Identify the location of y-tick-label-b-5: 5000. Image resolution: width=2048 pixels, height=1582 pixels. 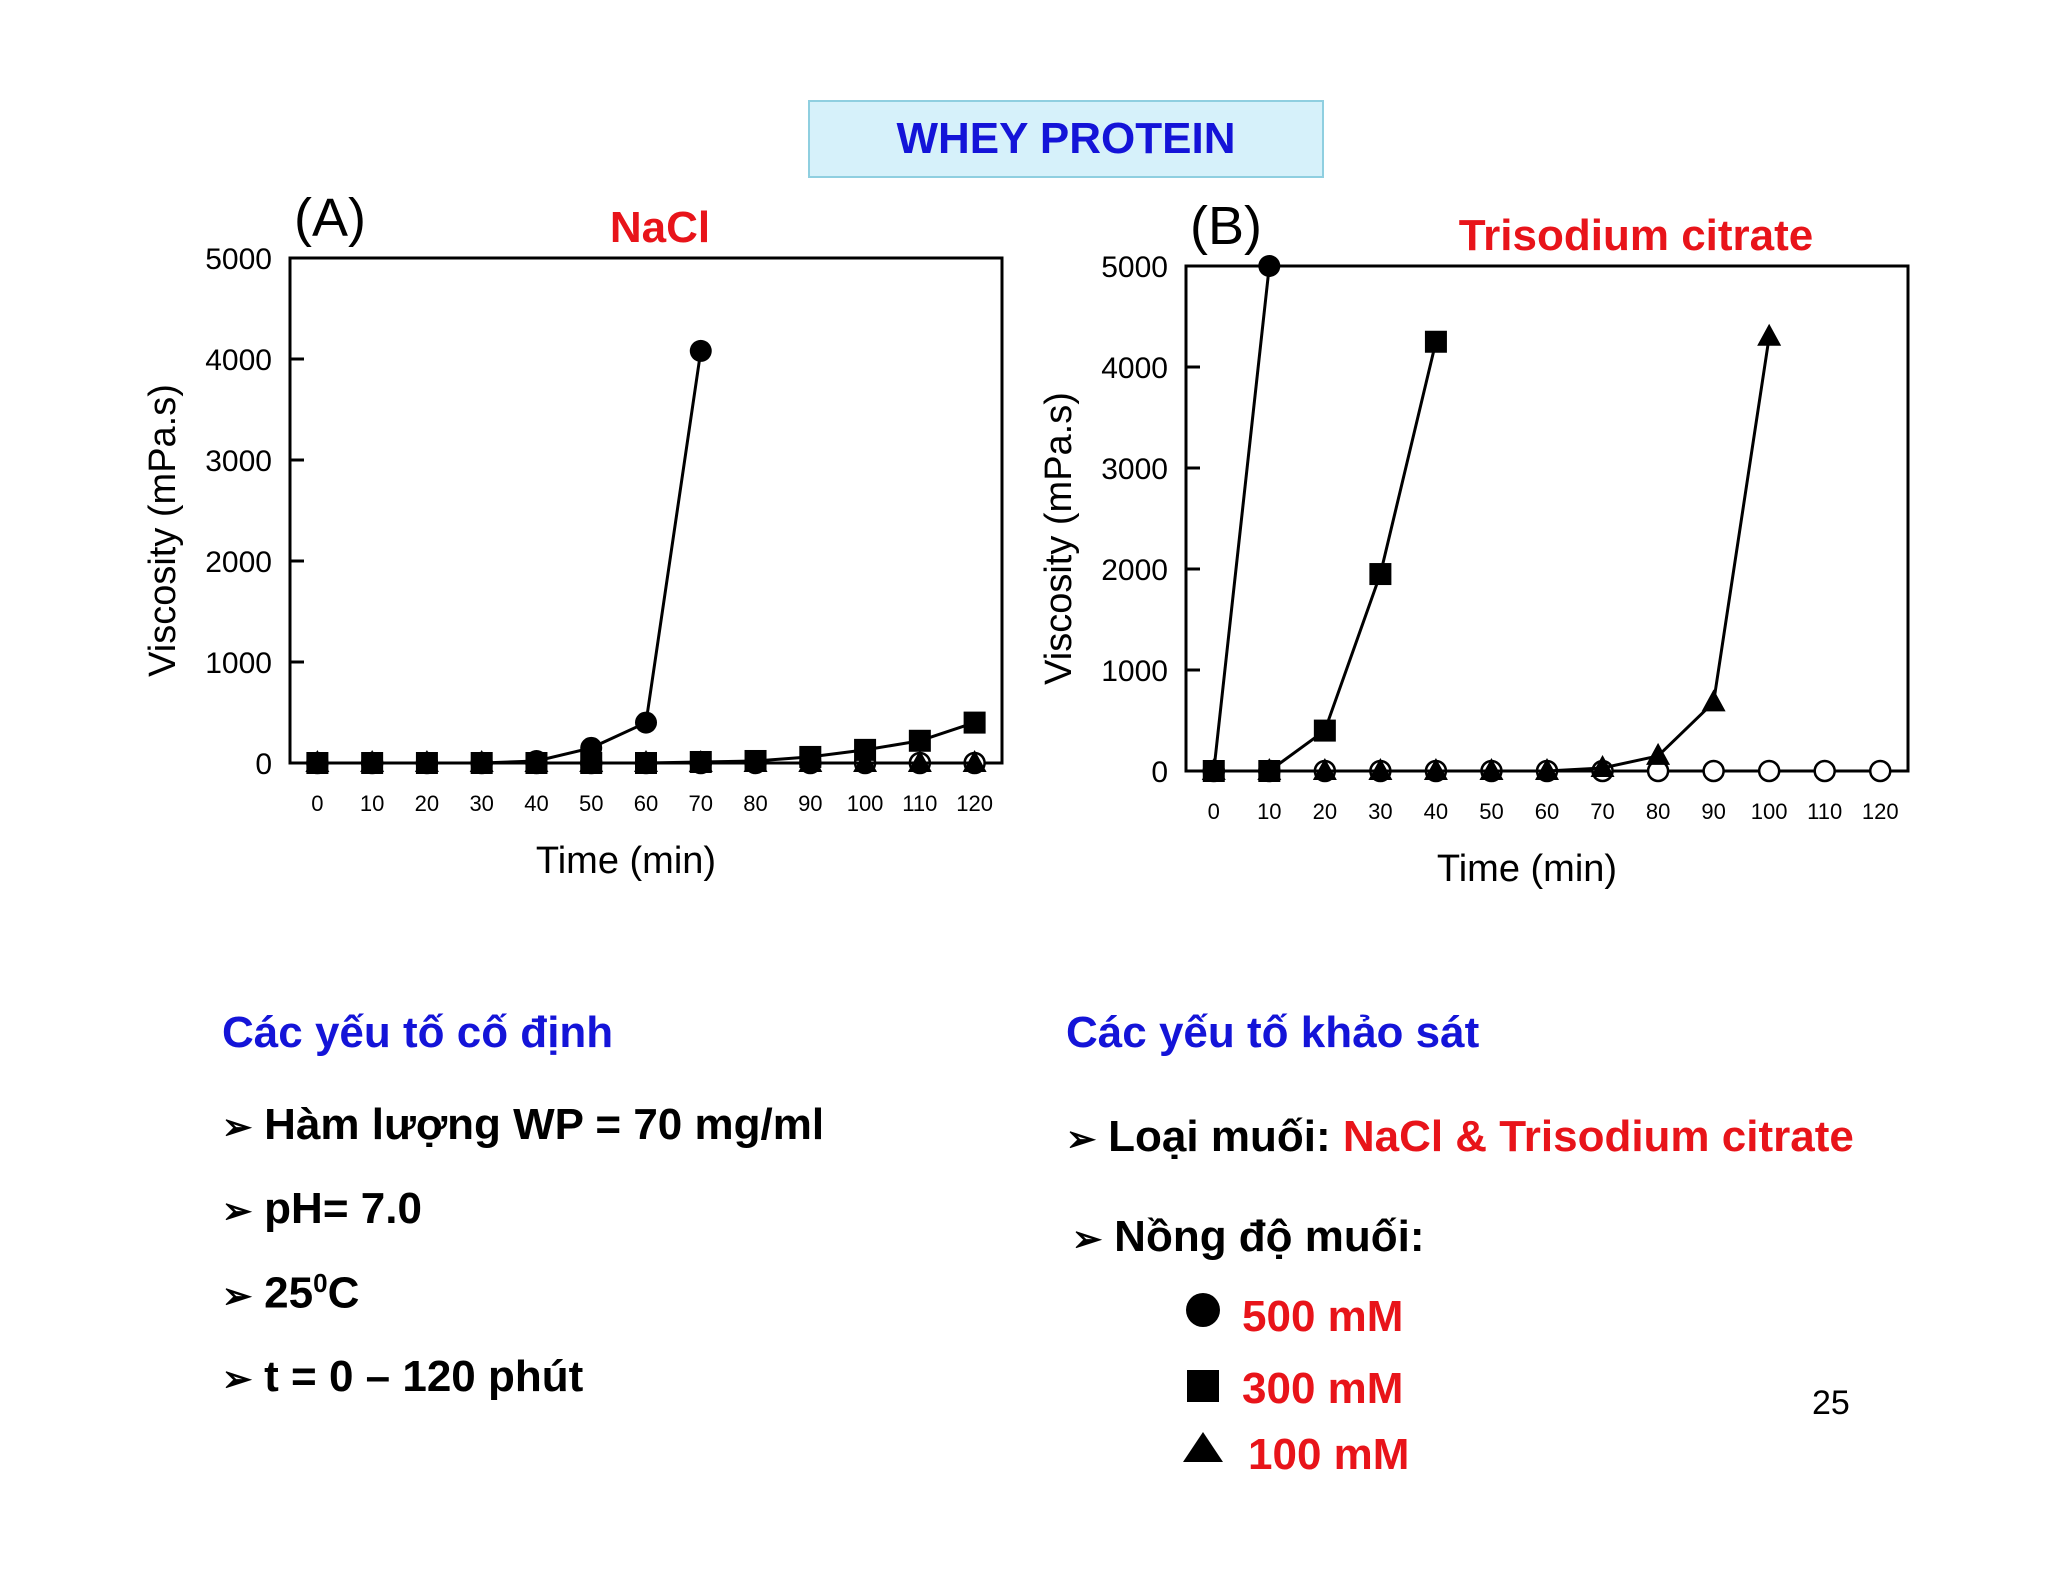
(1134, 267).